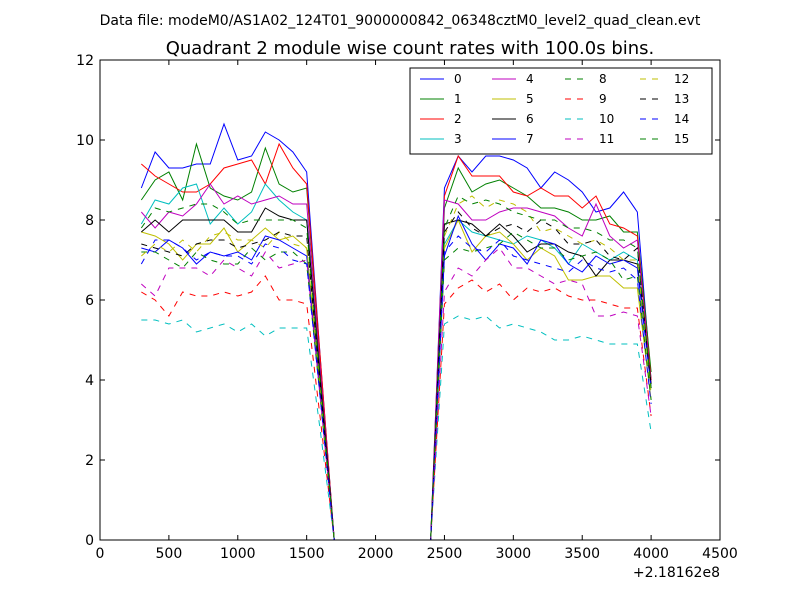 The image size is (800, 600). What do you see at coordinates (586, 99) in the screenshot?
I see `legend-item-9: 9` at bounding box center [586, 99].